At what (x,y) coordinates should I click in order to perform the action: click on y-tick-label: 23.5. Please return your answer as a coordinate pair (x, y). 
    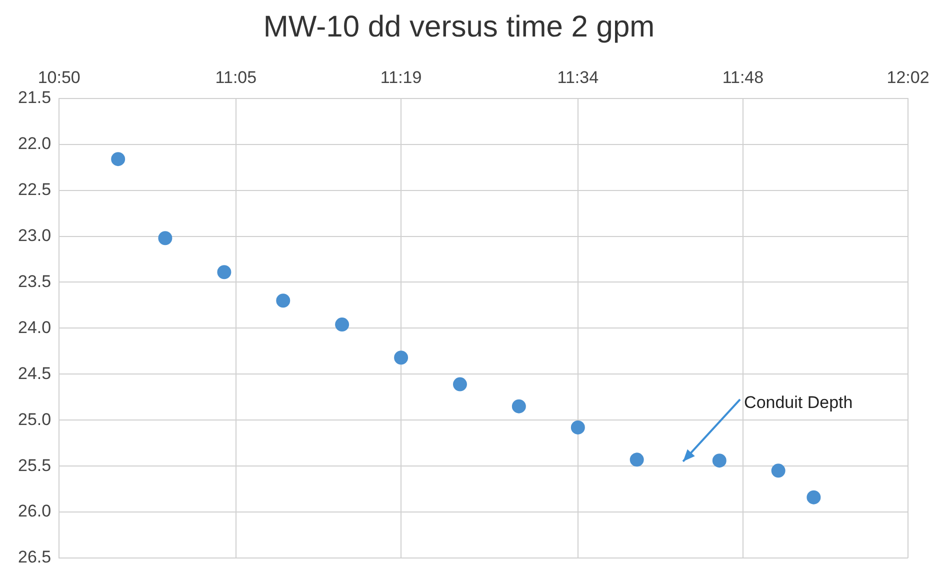
    Looking at the image, I should click on (35, 281).